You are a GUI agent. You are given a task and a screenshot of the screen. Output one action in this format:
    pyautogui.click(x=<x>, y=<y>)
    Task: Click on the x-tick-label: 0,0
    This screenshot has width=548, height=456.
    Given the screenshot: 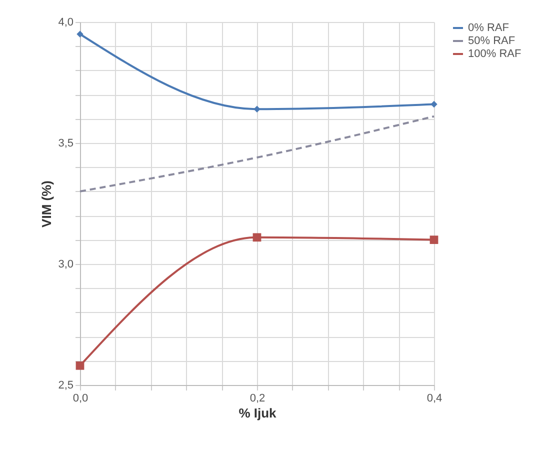 What is the action you would take?
    pyautogui.click(x=80, y=398)
    